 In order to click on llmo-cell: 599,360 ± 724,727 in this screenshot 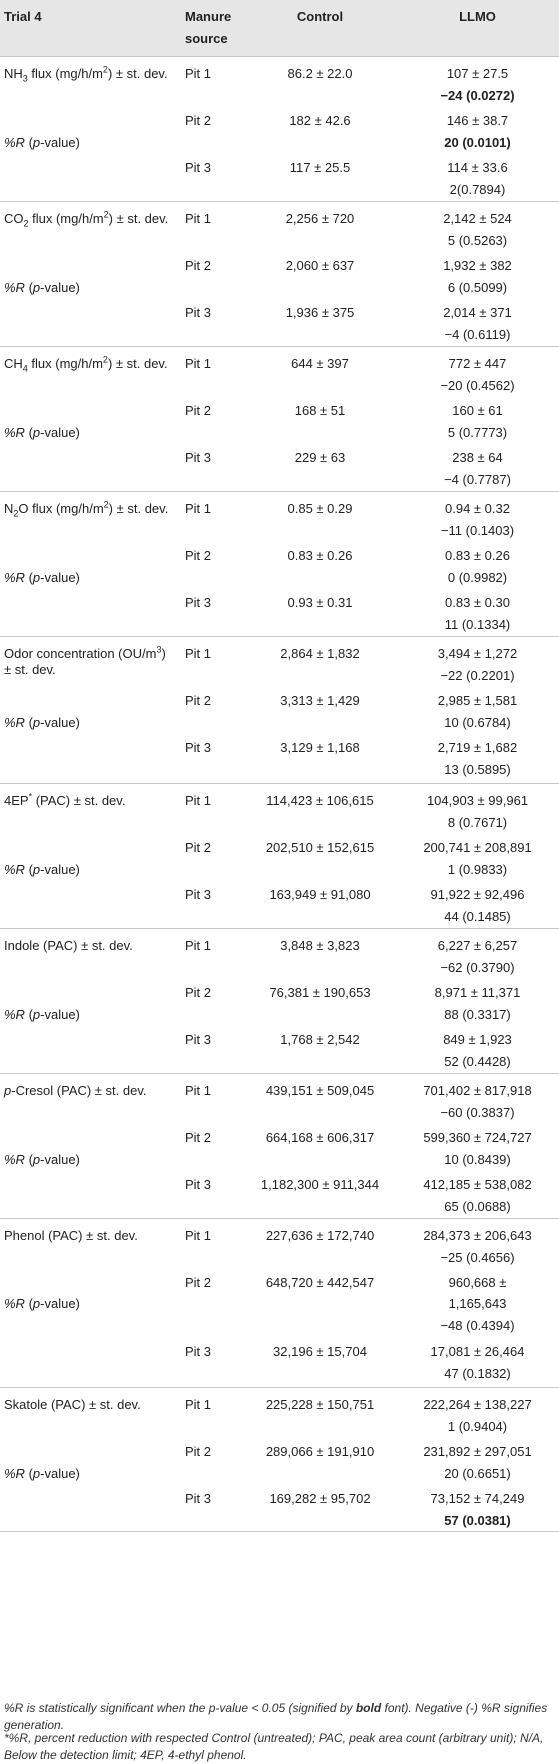, I will do `click(477, 1137)`.